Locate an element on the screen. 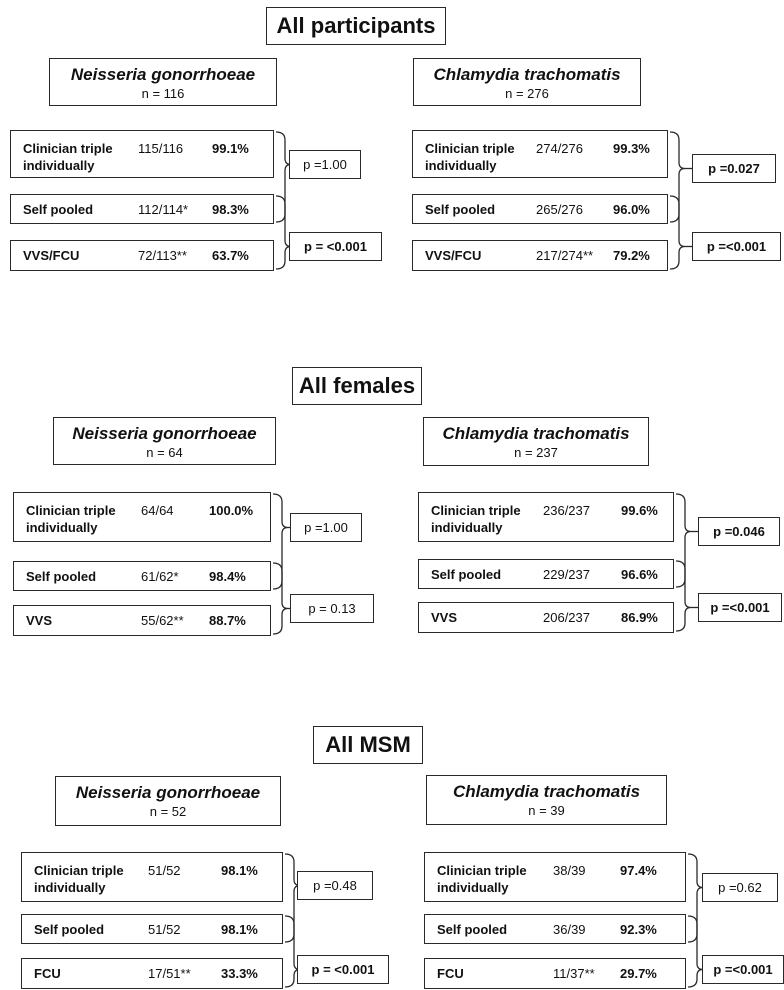 This screenshot has height=990, width=784. test-label: FCU is located at coordinates (47, 973).